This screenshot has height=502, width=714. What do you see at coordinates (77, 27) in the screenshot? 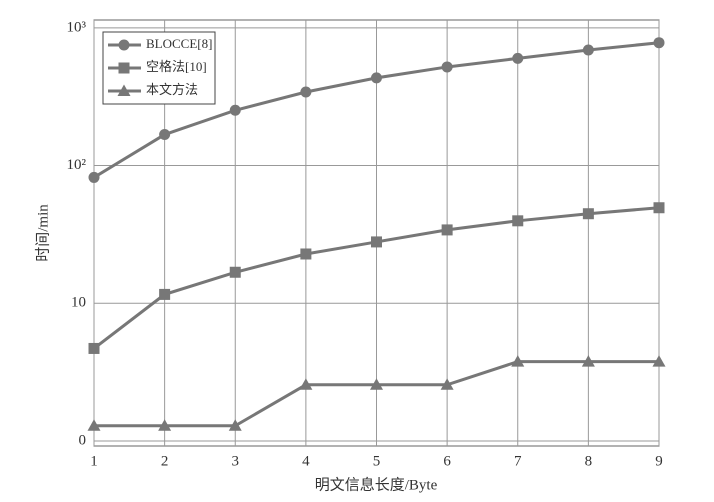
I see `y-tick-label: 10³` at bounding box center [77, 27].